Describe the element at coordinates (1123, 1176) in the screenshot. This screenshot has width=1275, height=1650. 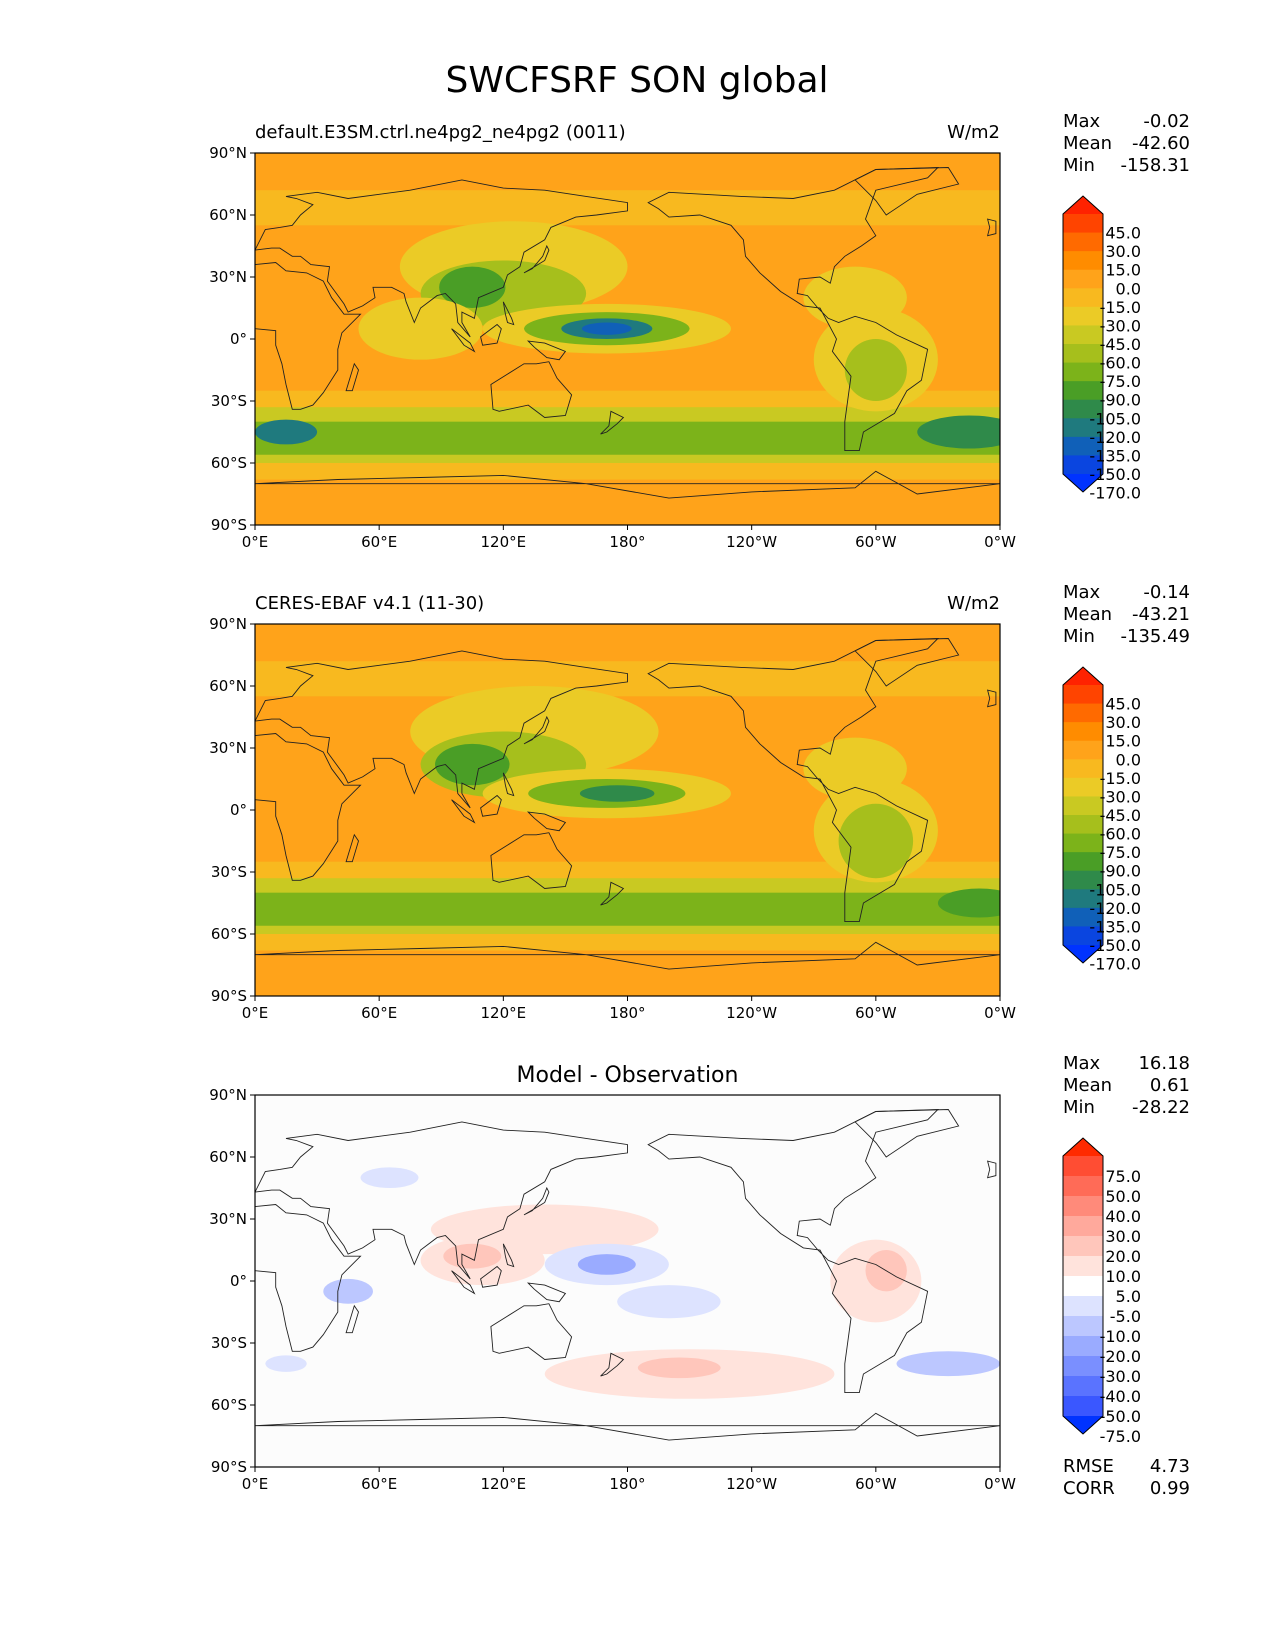
I see `colorbar-label: 75.0` at that location.